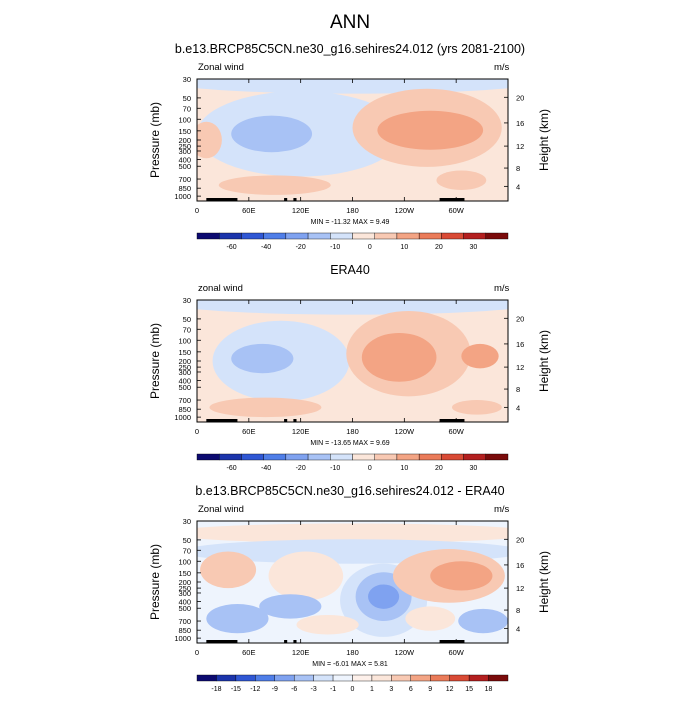  I want to click on y-right-tick-label: 16, so click(520, 123).